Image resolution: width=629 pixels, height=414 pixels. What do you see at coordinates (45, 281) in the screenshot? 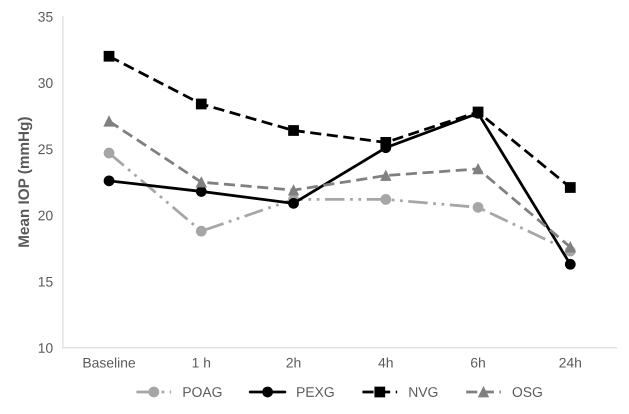
I see `y-tick-label: 15` at bounding box center [45, 281].